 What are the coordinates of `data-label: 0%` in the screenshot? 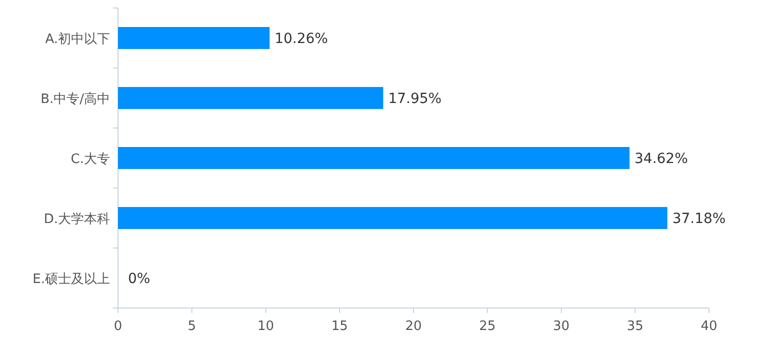 It's located at (139, 279).